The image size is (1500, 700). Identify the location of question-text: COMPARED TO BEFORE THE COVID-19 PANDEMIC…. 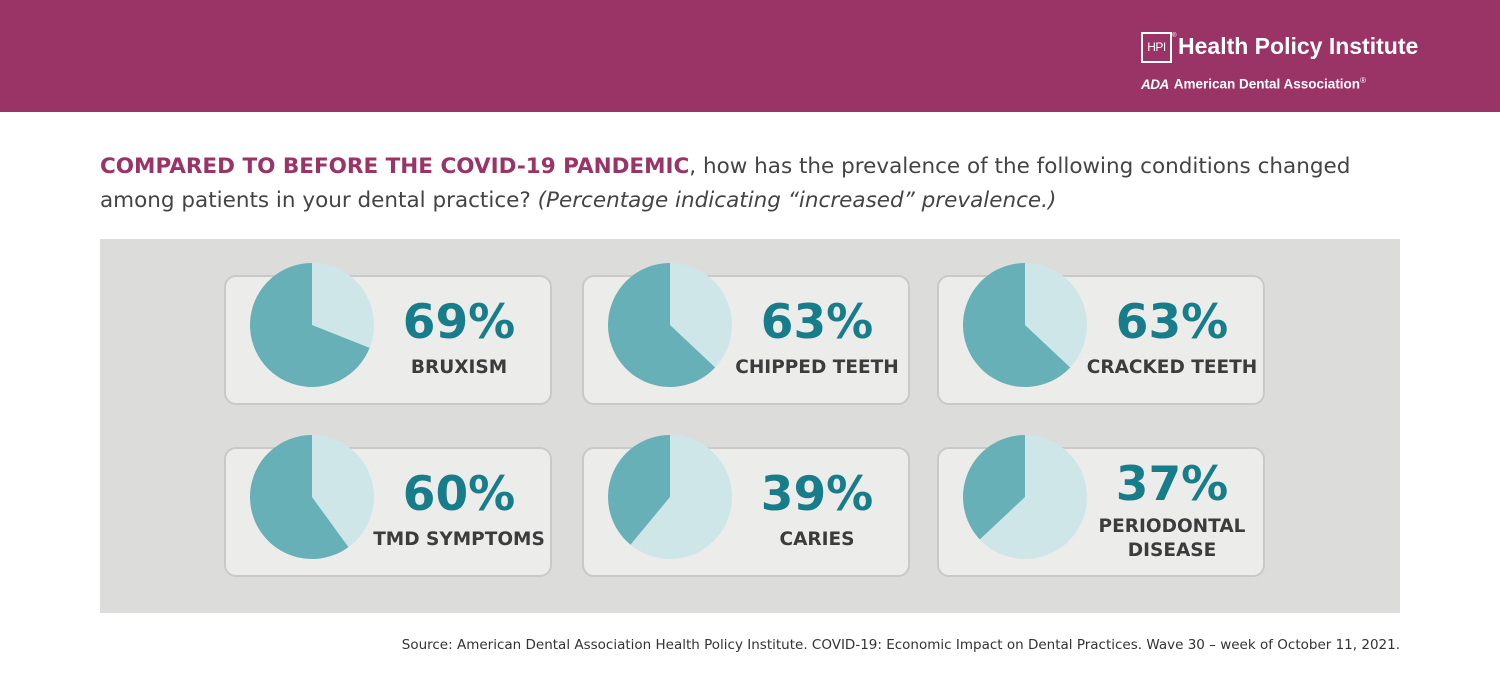
(750, 184).